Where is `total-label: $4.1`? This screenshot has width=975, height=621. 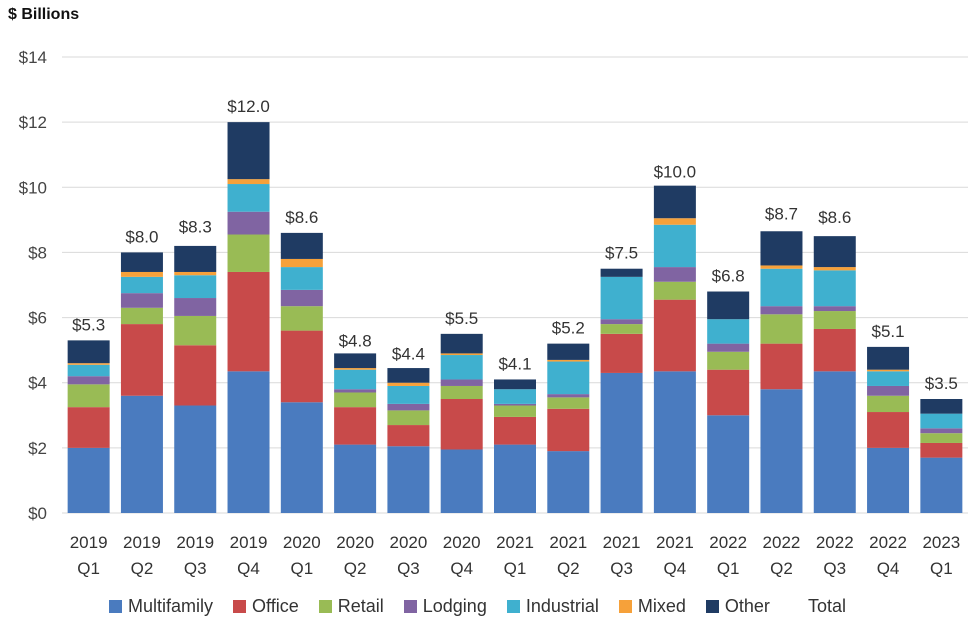 total-label: $4.1 is located at coordinates (514, 363).